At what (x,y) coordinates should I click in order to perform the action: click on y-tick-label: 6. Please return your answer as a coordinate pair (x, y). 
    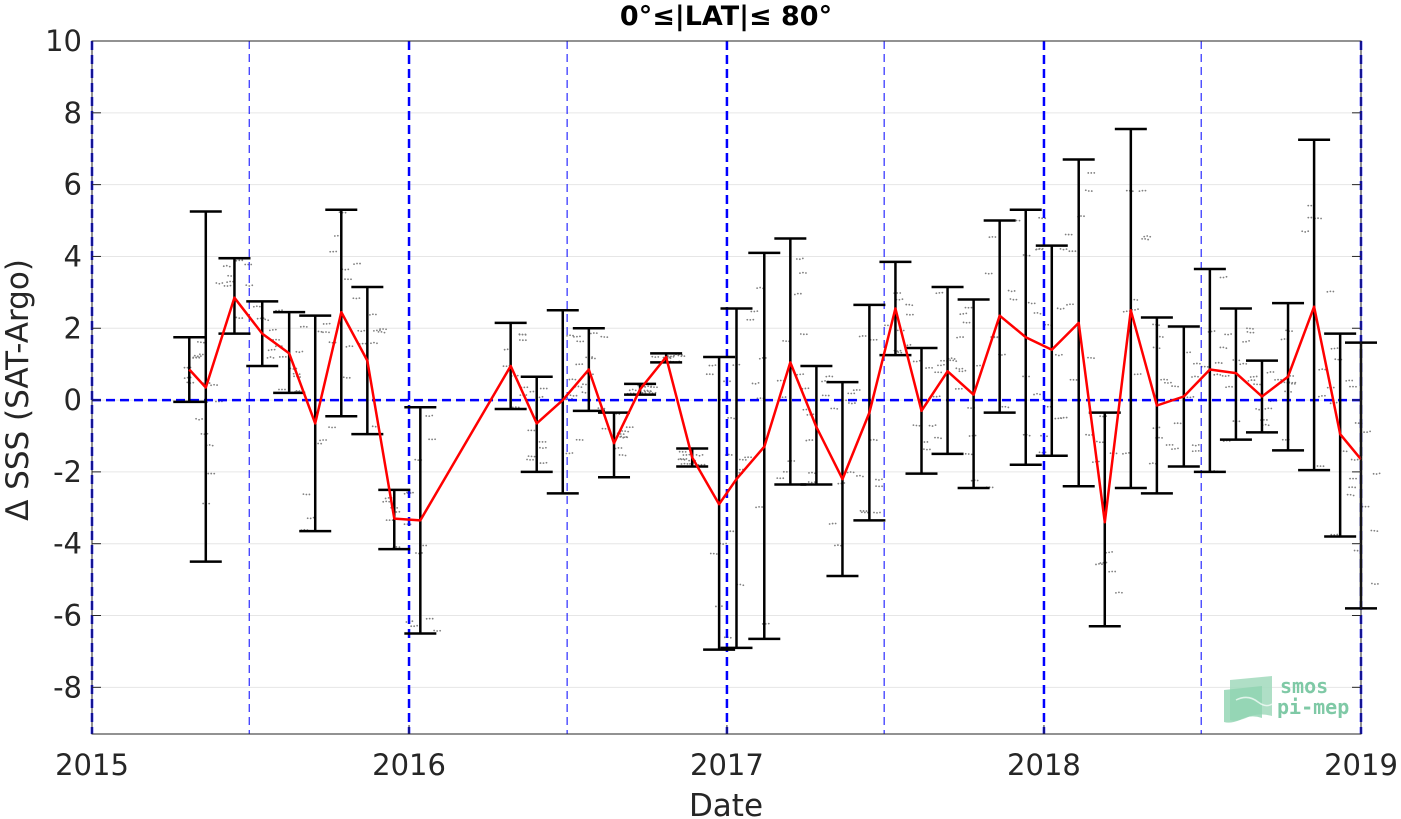
    Looking at the image, I should click on (73, 185).